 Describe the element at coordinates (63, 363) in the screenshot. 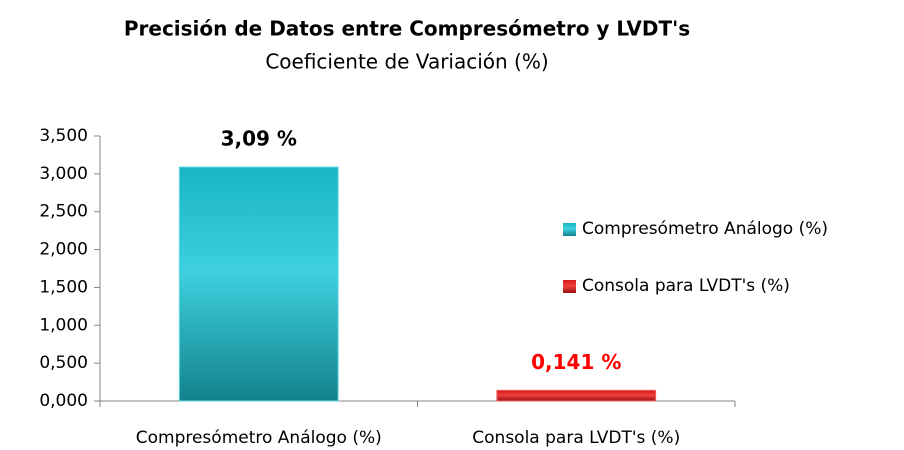

I see `y-tick-label: 0,500` at that location.